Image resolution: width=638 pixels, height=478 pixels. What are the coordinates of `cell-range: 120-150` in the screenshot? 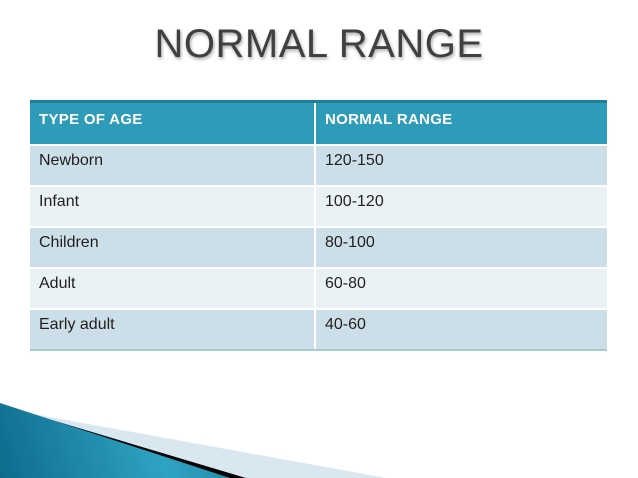 It's located at (461, 164).